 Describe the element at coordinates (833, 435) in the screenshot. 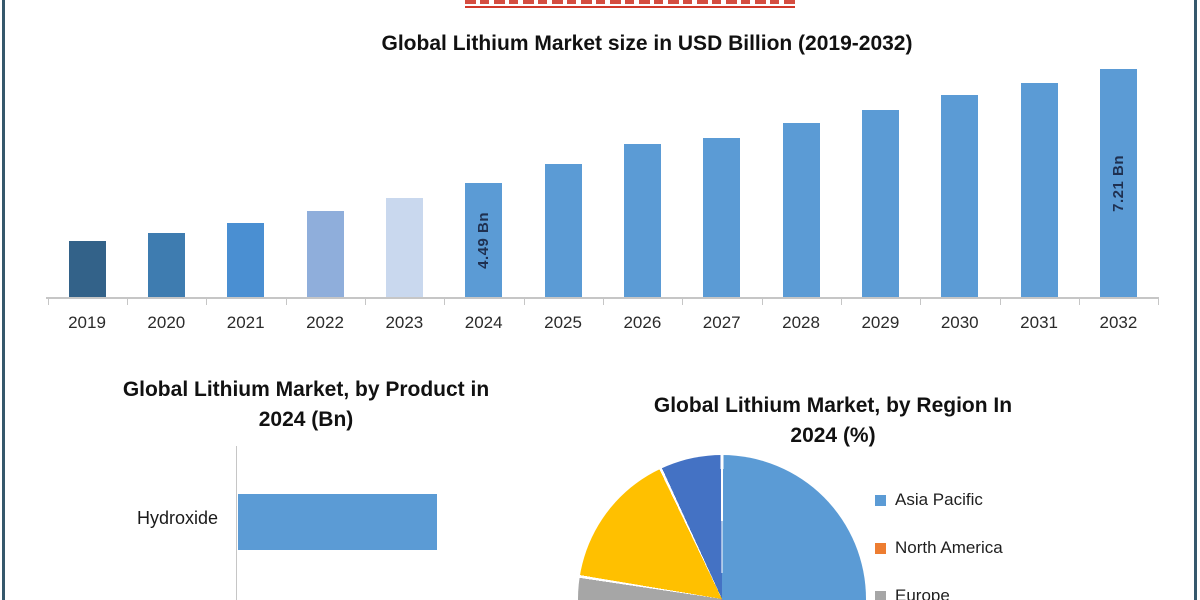

I see `region-chart-title-line2: 2024 (%)` at that location.